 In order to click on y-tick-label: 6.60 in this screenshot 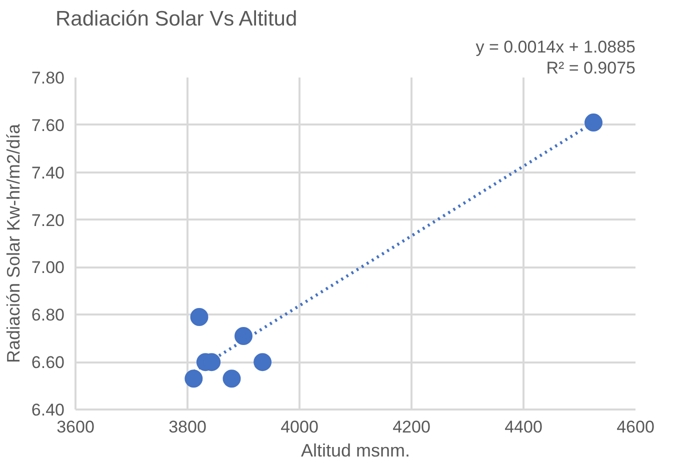, I will do `click(48, 362)`.